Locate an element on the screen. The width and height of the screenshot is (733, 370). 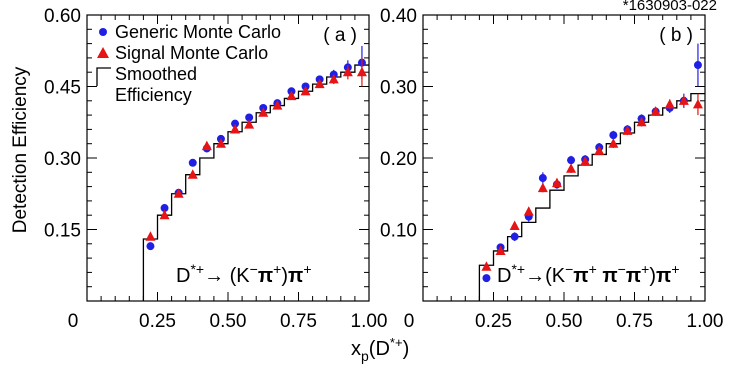
decay-formula: D*+→ (K−π+)π+ is located at coordinates (244, 274).